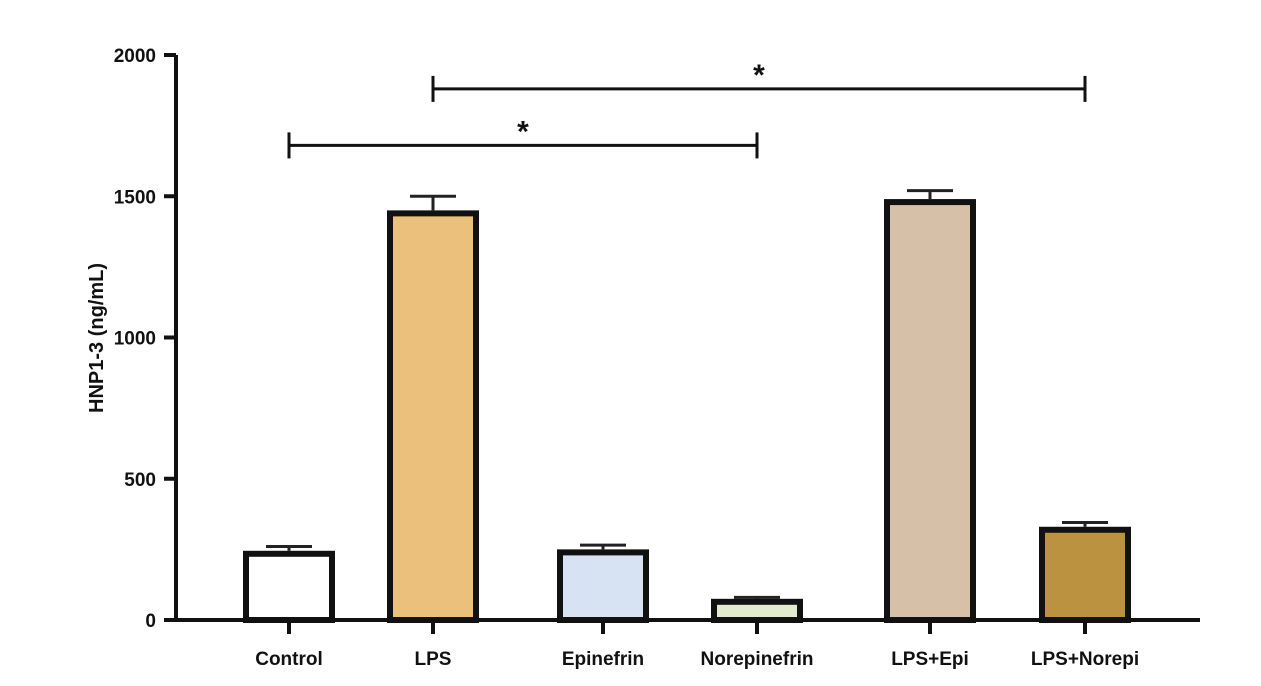 Image resolution: width=1261 pixels, height=686 pixels. I want to click on bar-lps-epi, so click(930, 411).